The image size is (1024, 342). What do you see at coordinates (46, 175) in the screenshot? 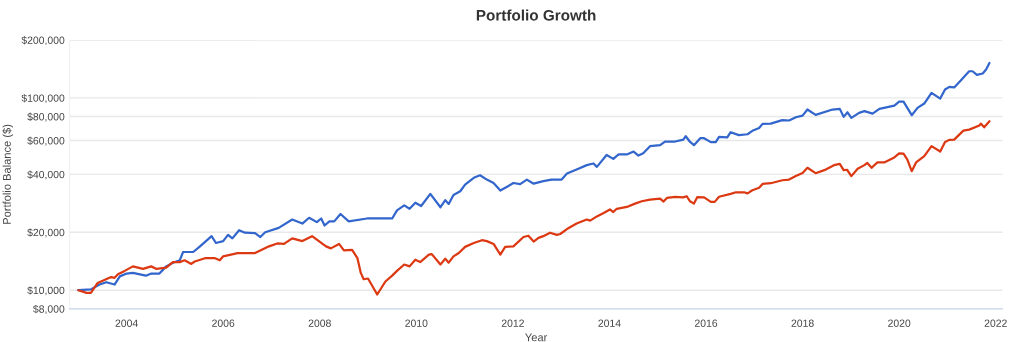
I see `y-tick-label: $40,000` at bounding box center [46, 175].